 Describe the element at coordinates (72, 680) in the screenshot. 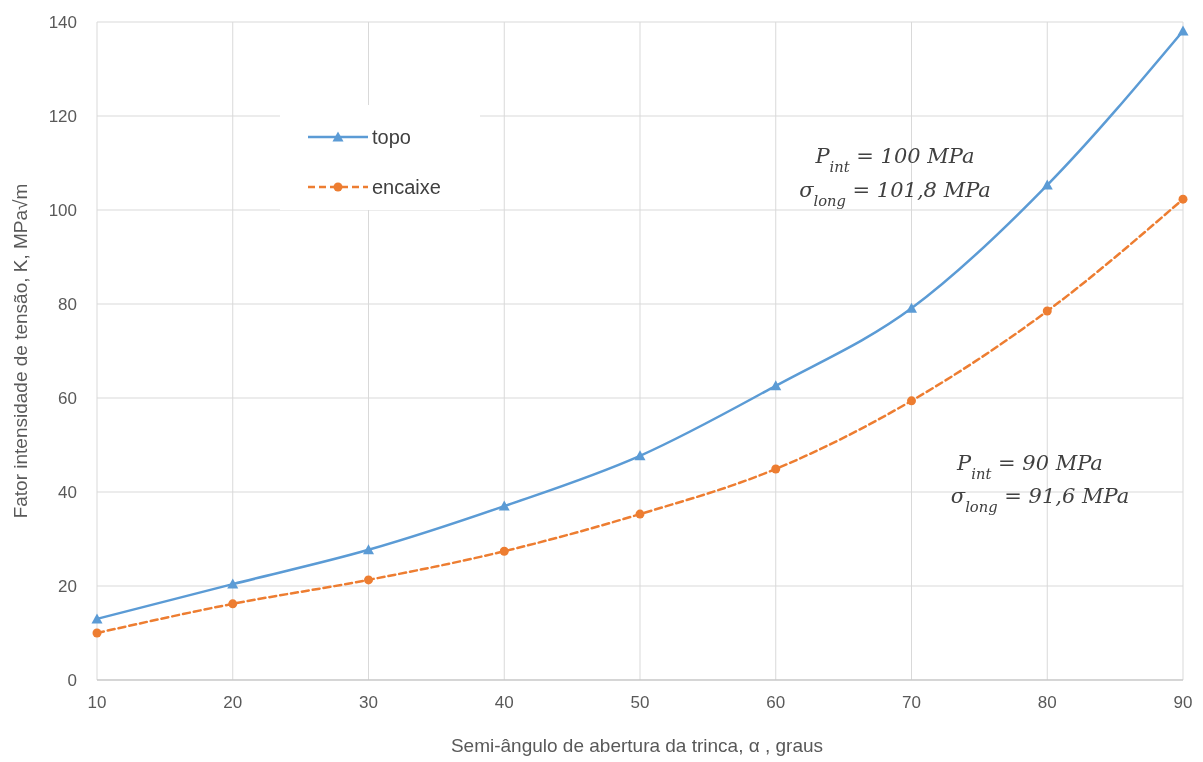

I see `y-tick-label: 0` at that location.